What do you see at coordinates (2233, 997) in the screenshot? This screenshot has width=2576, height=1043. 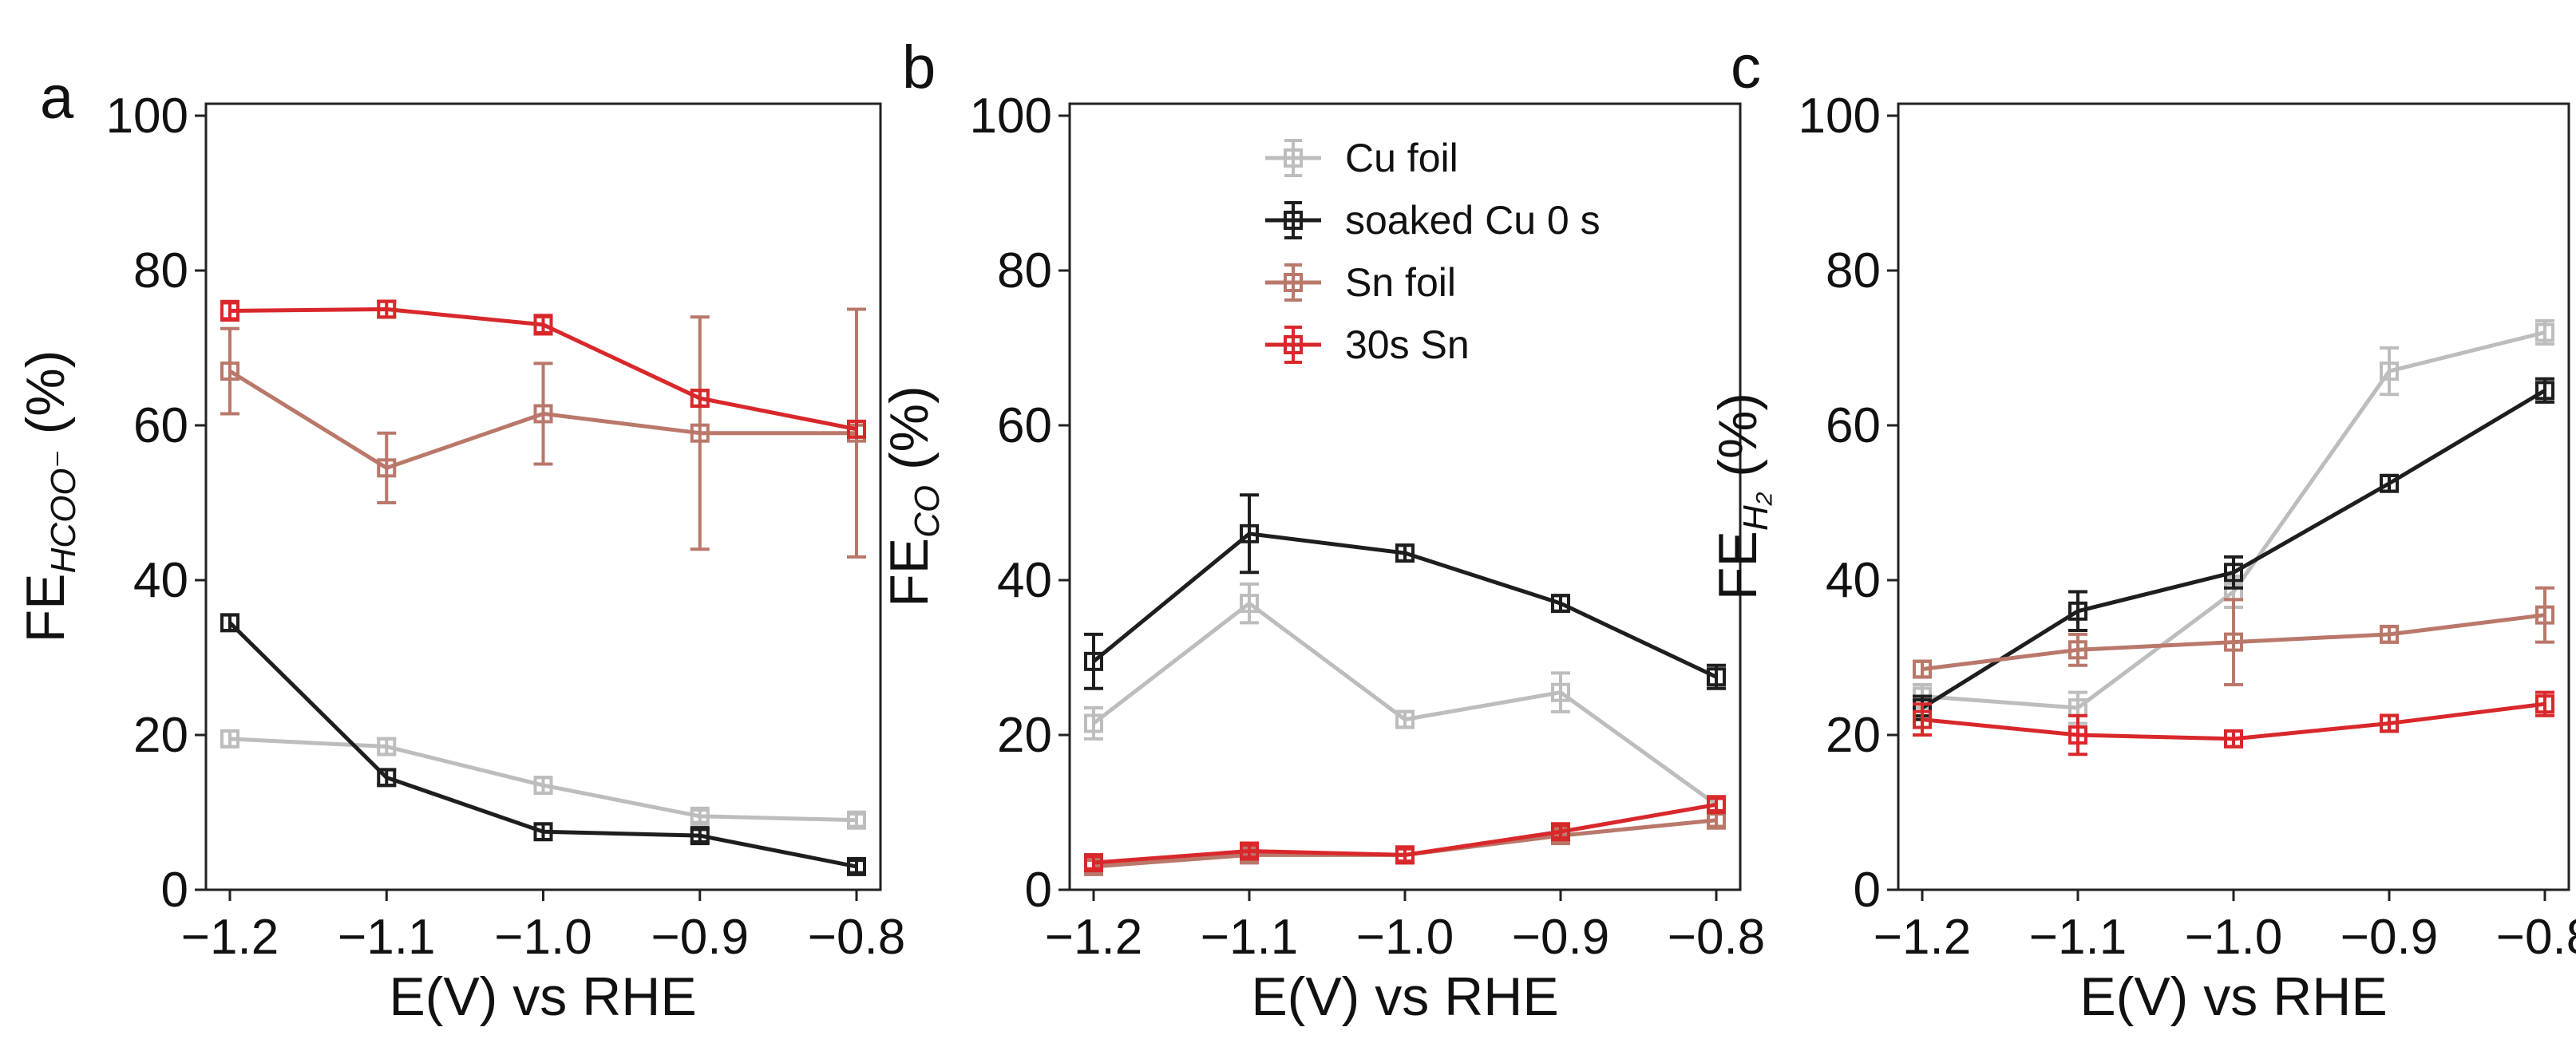 I see `x-axis-label-c: E(V) vs RHE` at bounding box center [2233, 997].